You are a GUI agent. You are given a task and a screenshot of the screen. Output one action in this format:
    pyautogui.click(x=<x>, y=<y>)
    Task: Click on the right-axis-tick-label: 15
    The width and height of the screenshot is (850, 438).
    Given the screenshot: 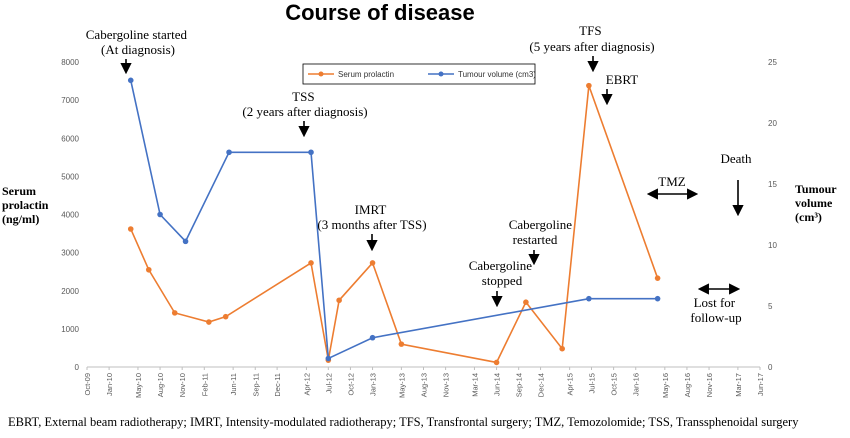 What is the action you would take?
    pyautogui.click(x=772, y=184)
    